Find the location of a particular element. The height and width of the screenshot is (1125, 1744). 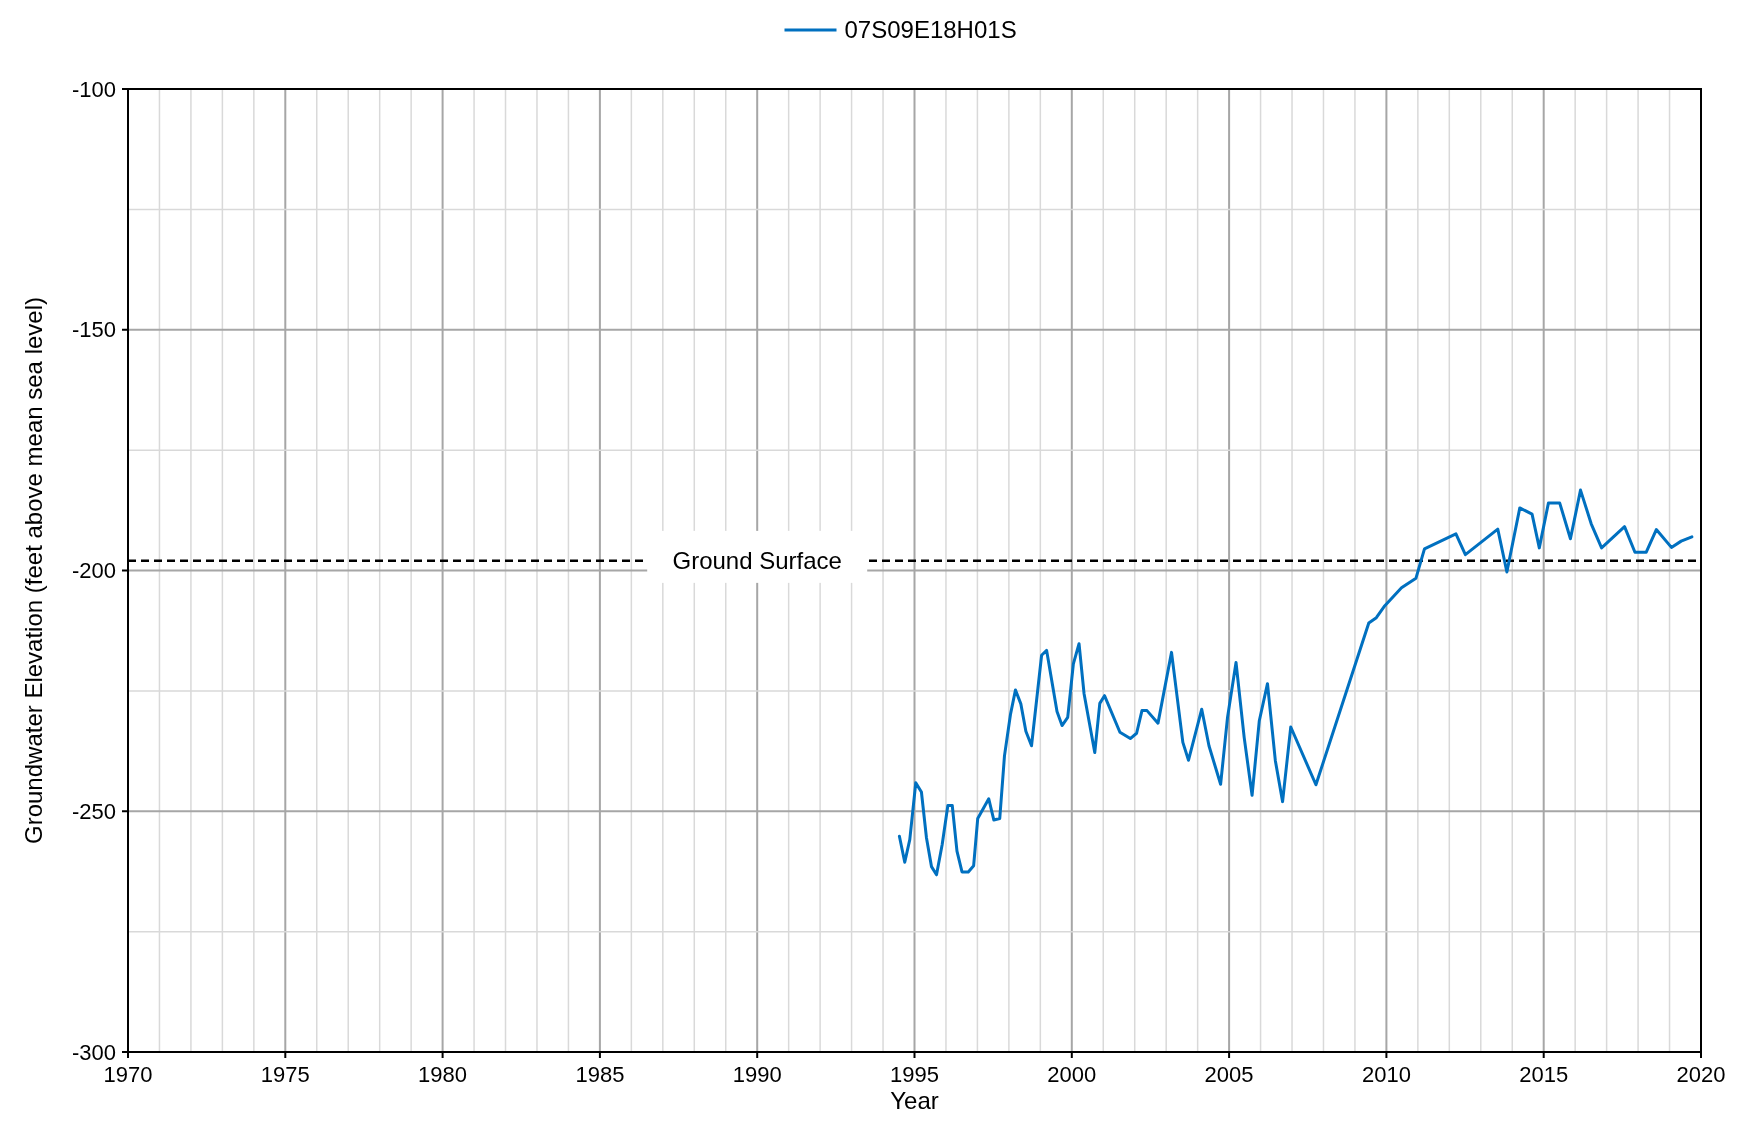

x-tick-label: 1980 is located at coordinates (443, 1074).